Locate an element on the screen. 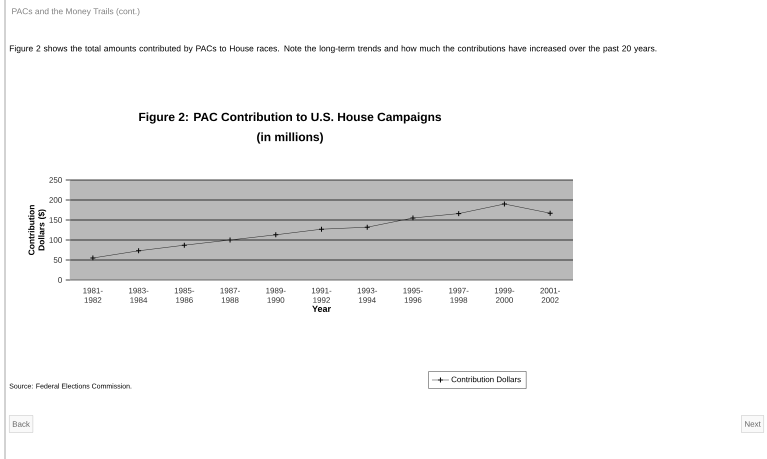 The image size is (767, 459). y-axis-title: Contribution Dollars ($) is located at coordinates (37, 230).